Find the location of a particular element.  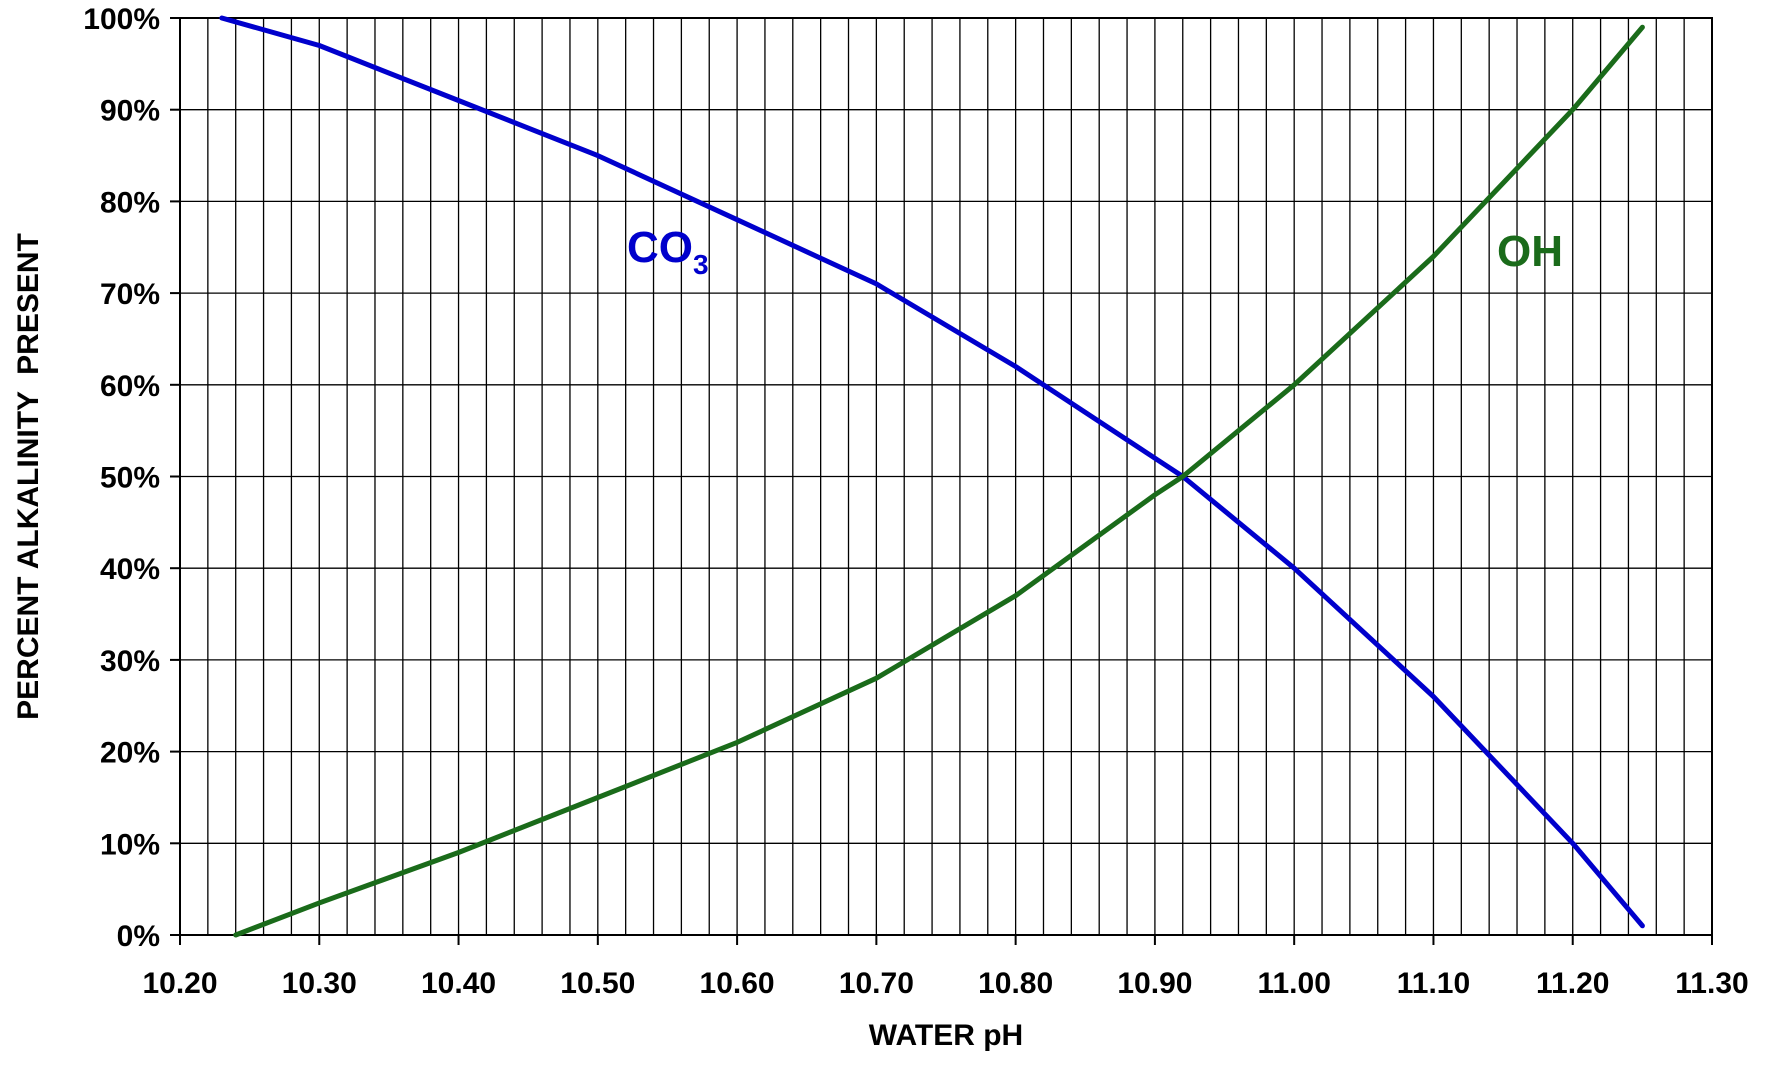

y-axis-title: PERCENT ALKALINITY PRESENT is located at coordinates (28, 476).